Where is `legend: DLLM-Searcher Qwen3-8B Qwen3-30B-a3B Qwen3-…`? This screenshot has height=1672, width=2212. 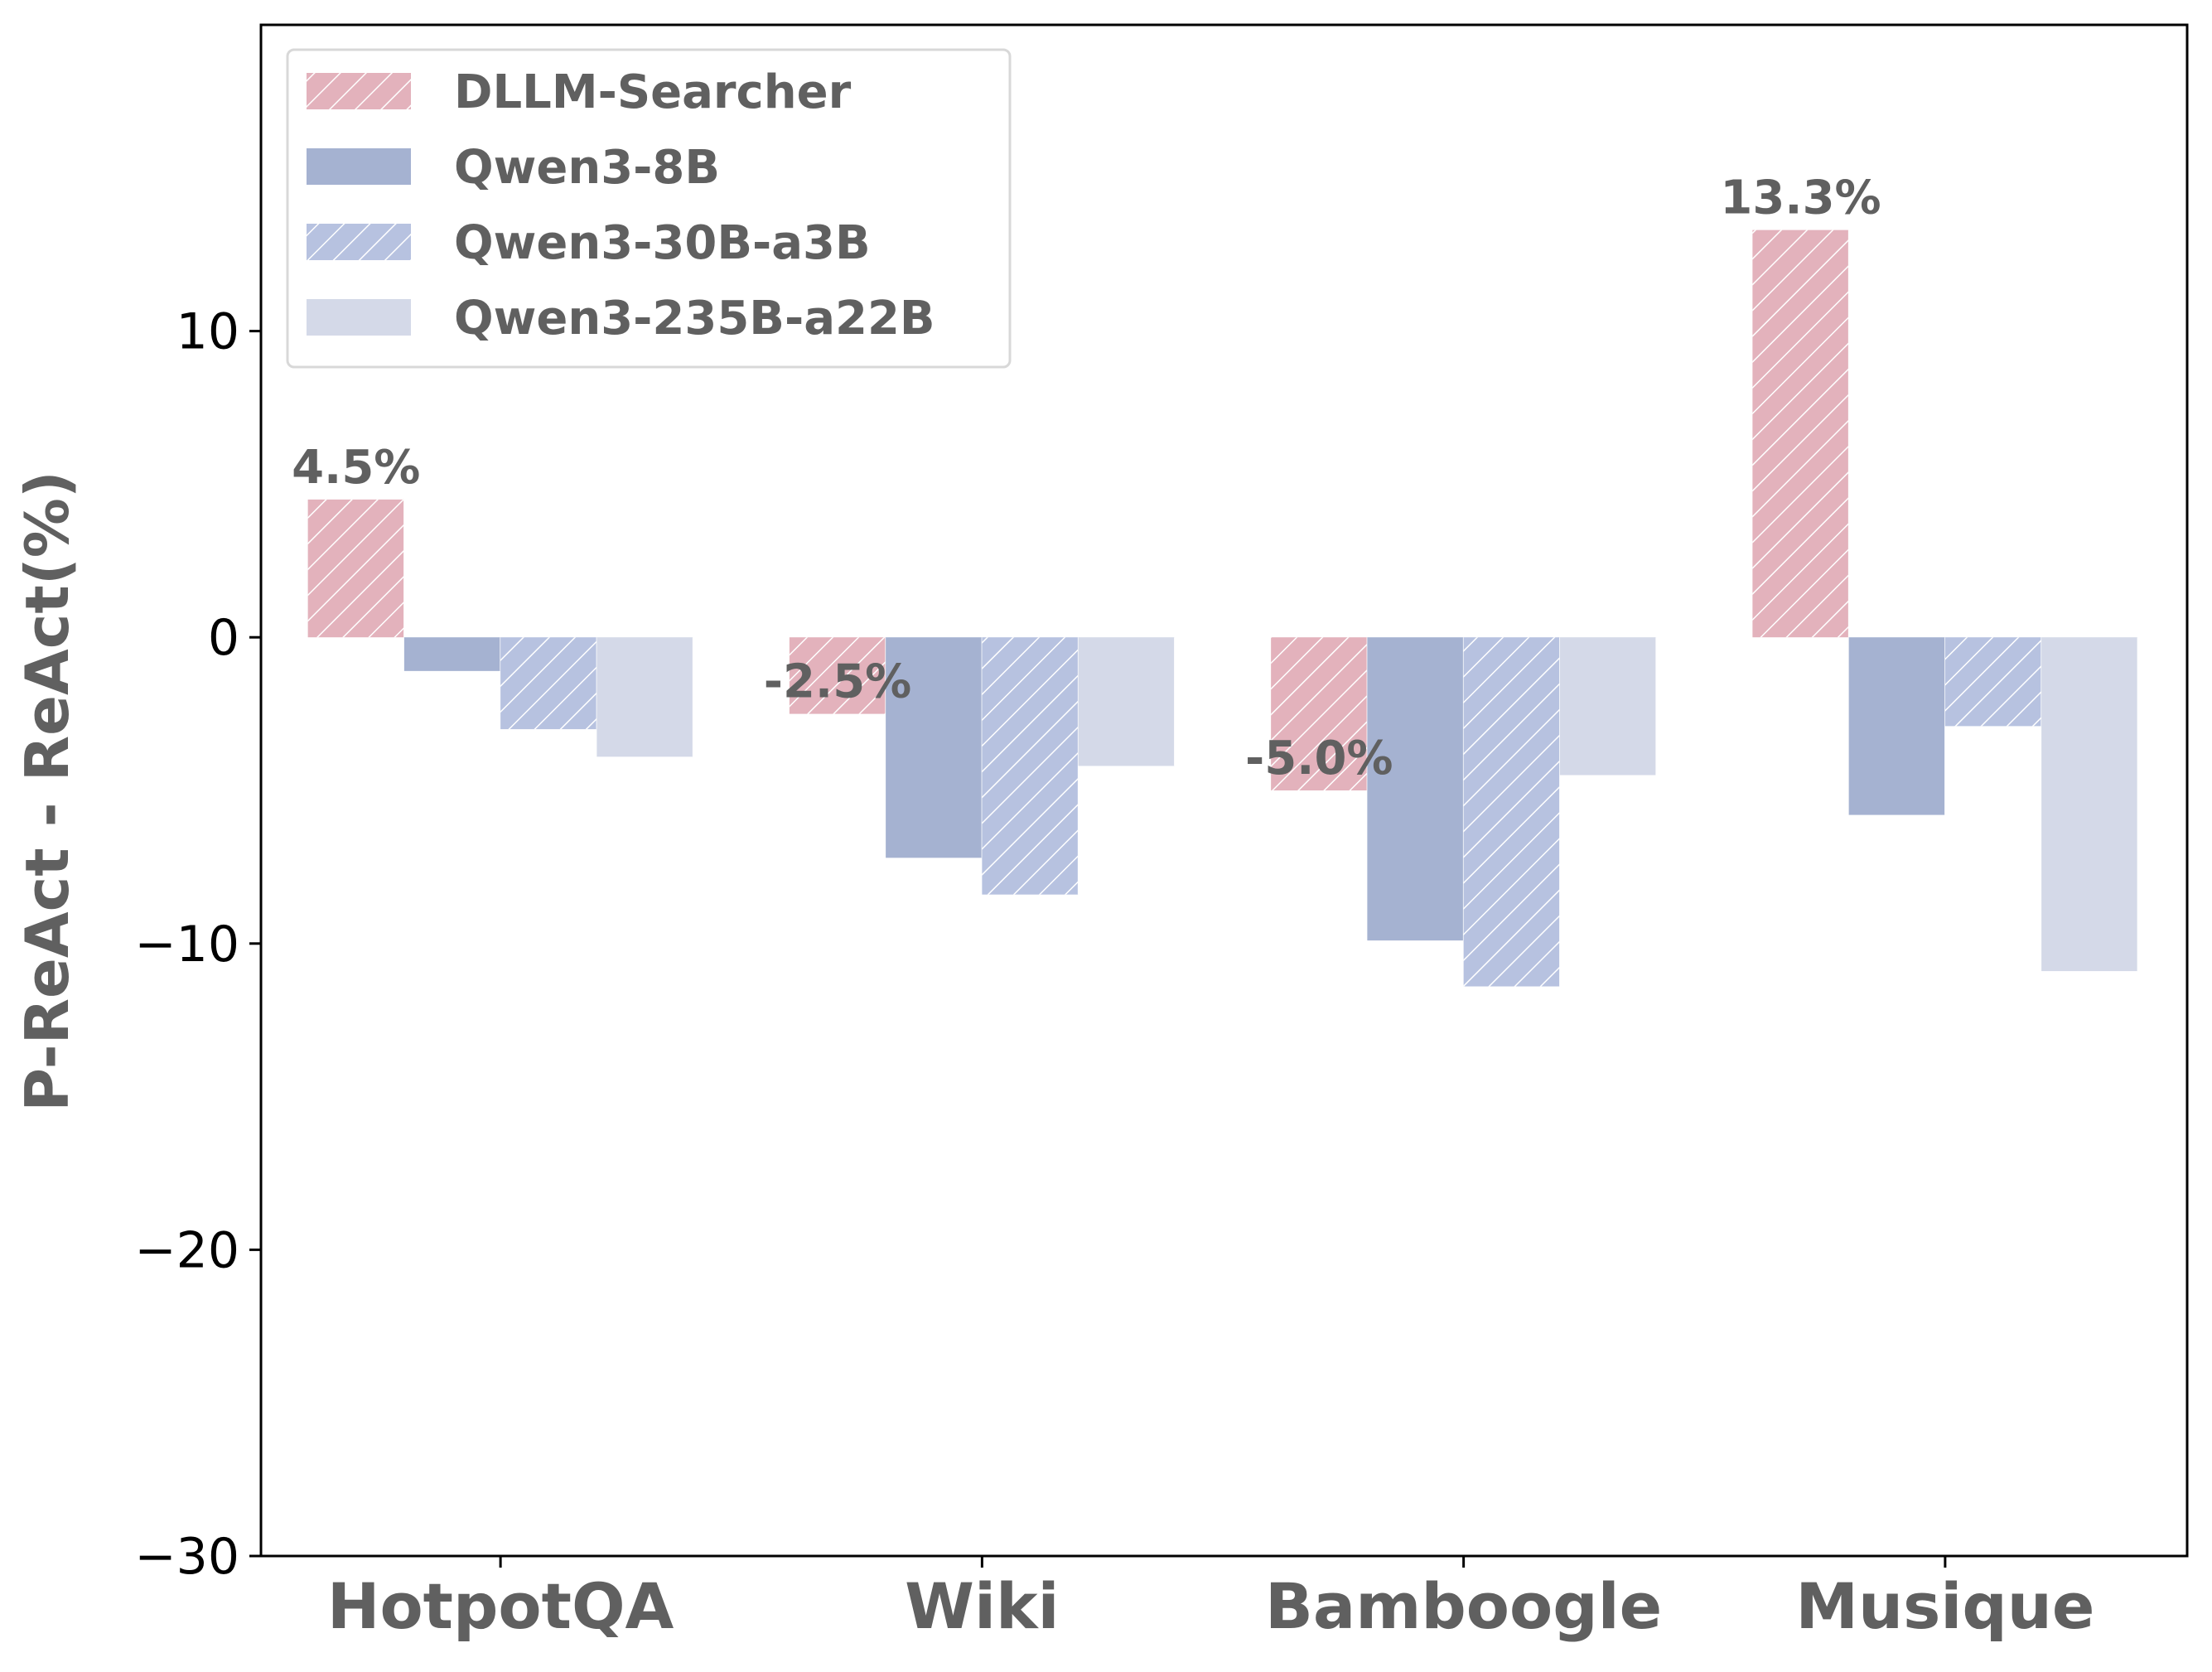
legend: DLLM-Searcher Qwen3-8B Qwen3-30B-a3B Qwen3-… is located at coordinates (649, 208).